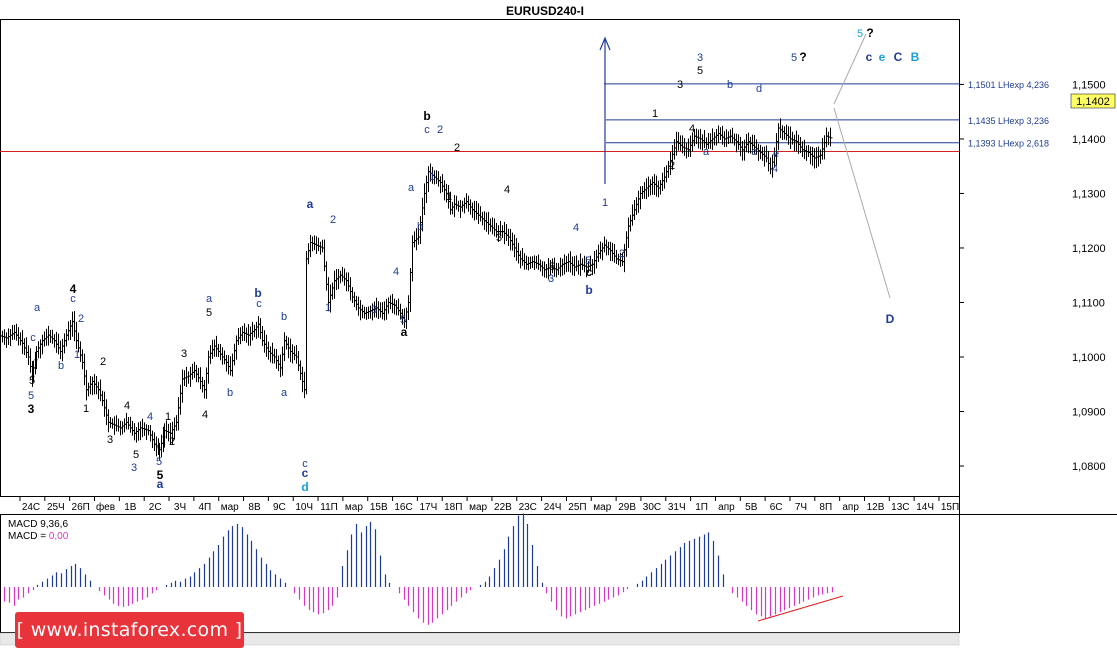 The width and height of the screenshot is (1117, 663). What do you see at coordinates (1093, 101) in the screenshot?
I see `current-price-tag: 1,1402` at bounding box center [1093, 101].